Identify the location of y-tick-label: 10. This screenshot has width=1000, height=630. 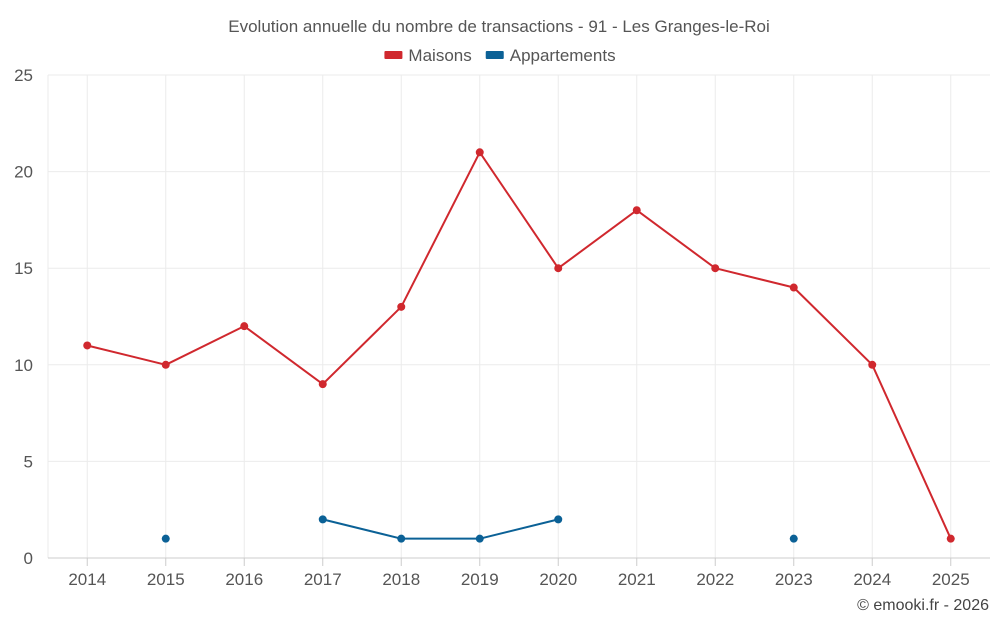
(23, 365).